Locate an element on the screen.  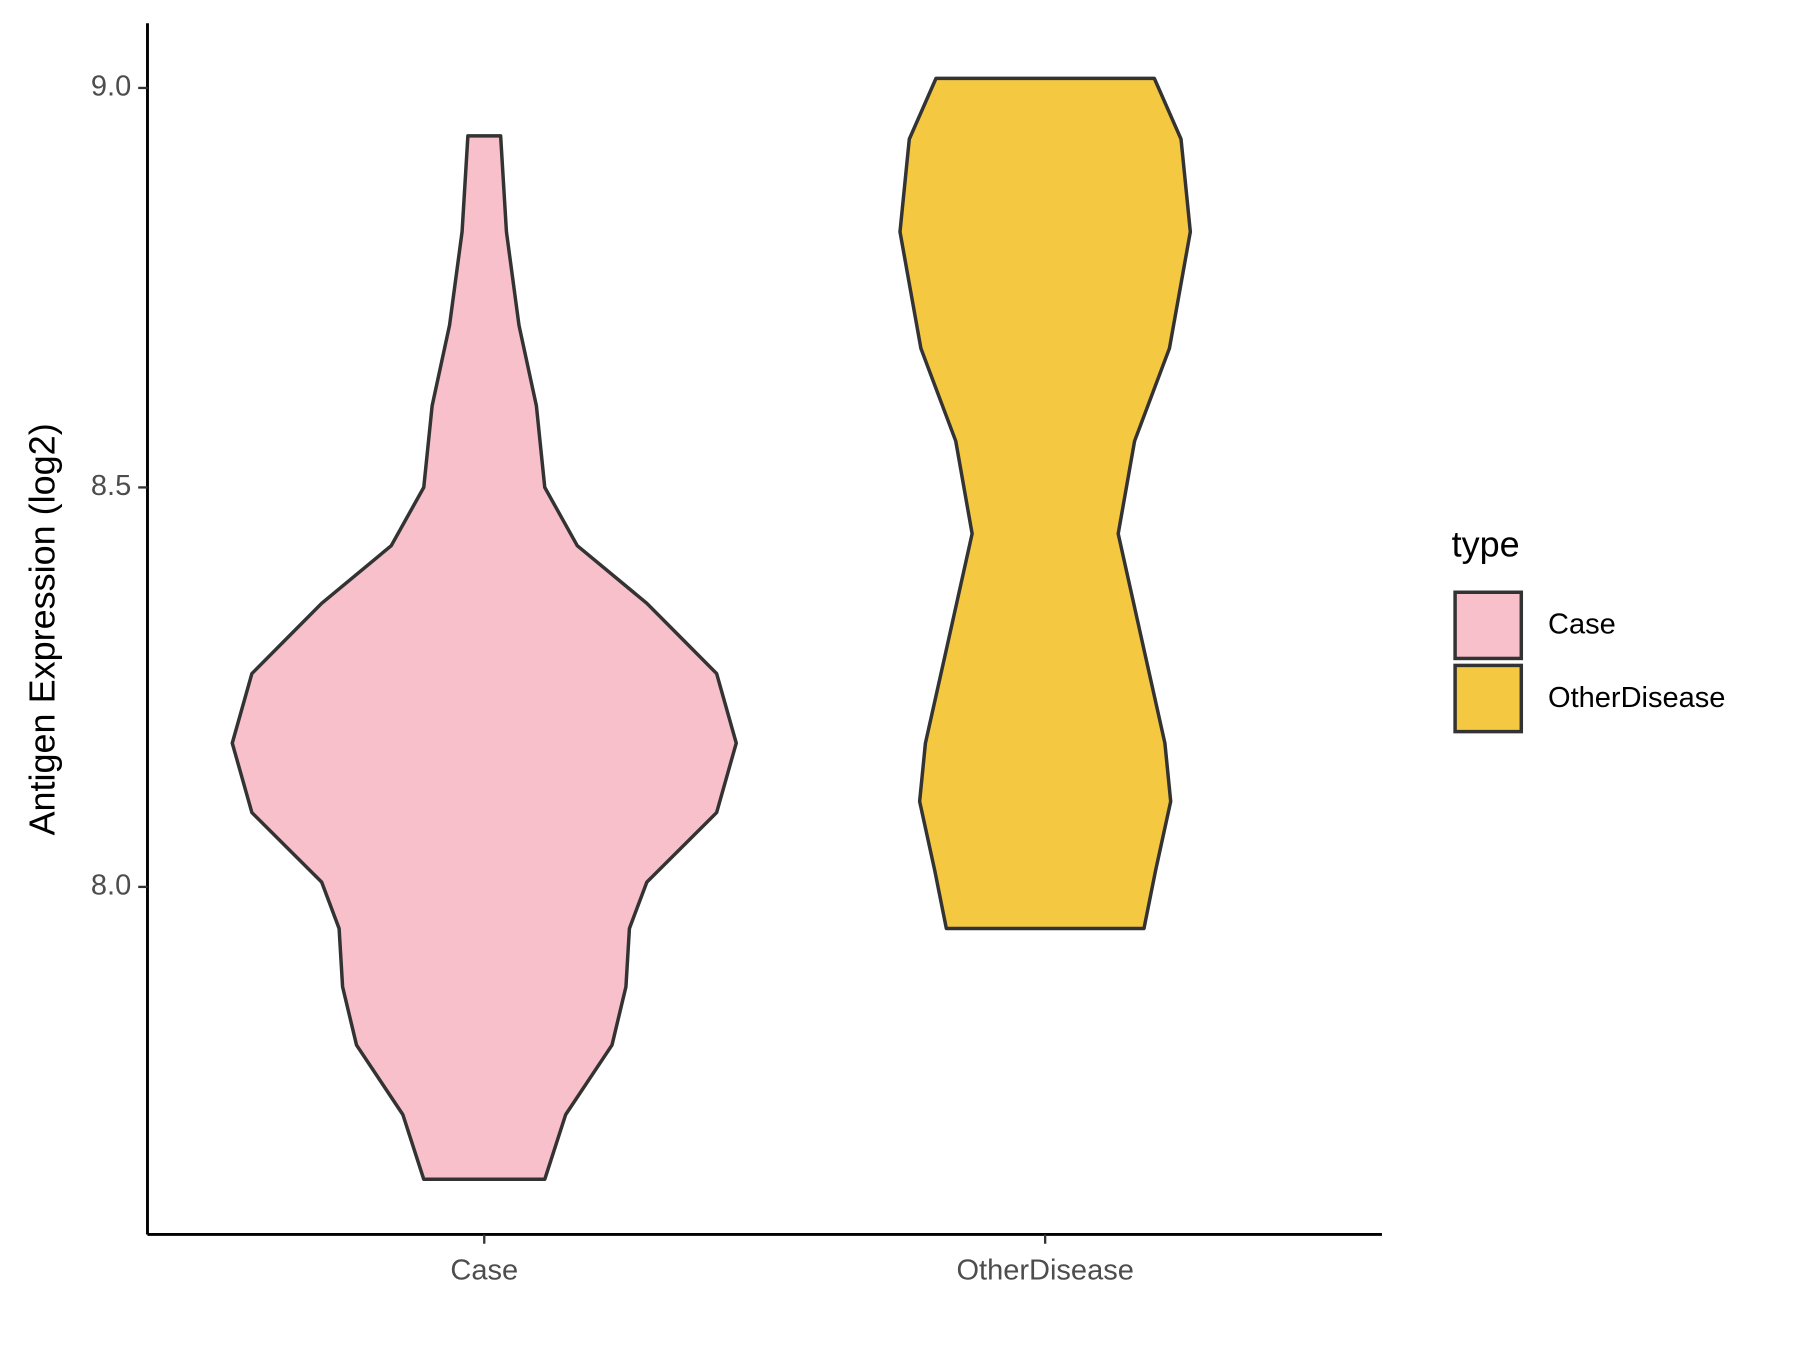
x-tick-label: OtherDisease is located at coordinates (1044, 1270).